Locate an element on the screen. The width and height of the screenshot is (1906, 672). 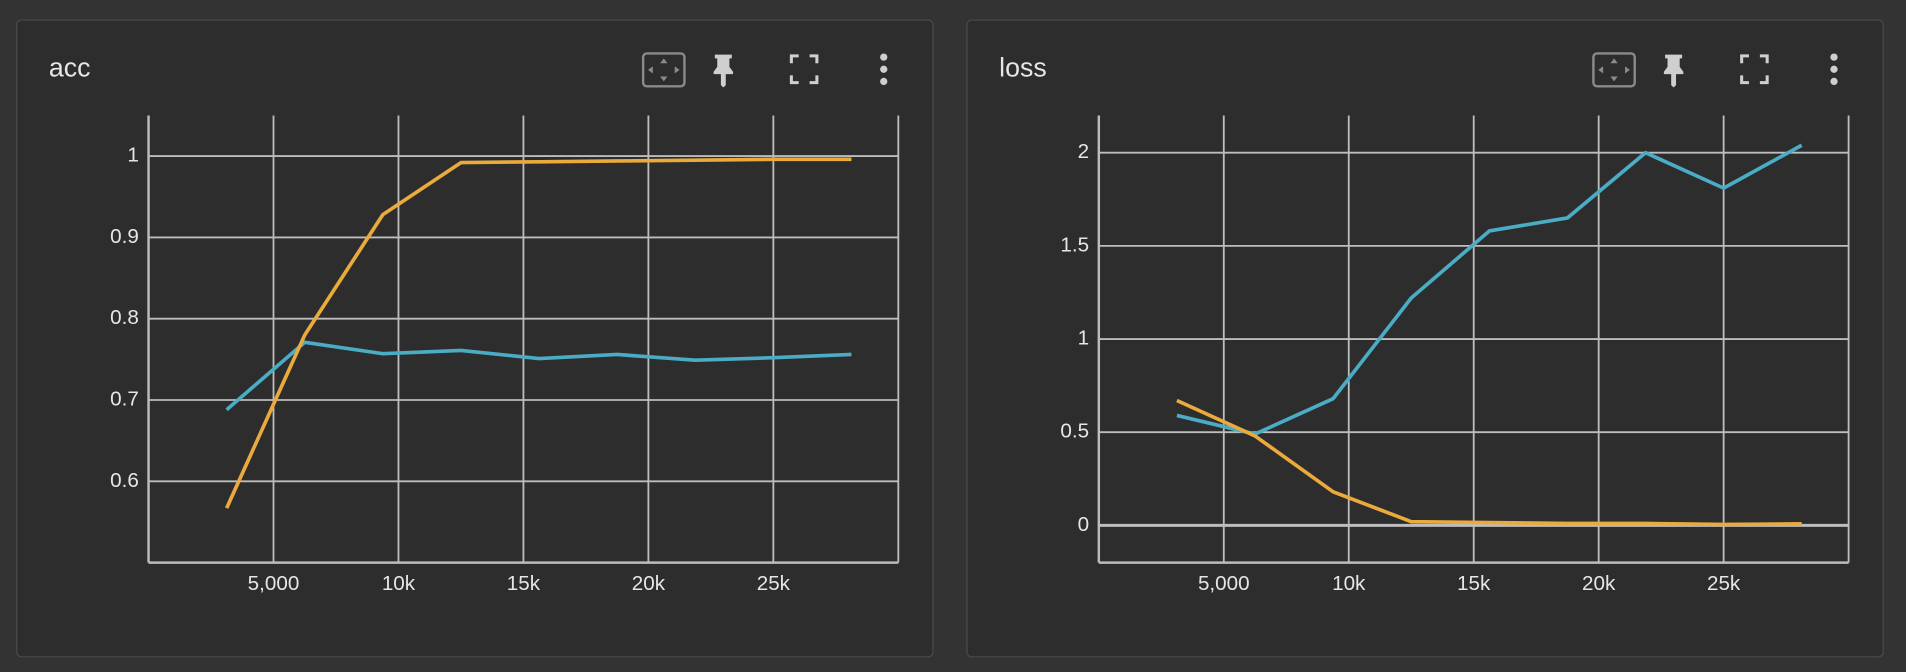
chart-title: loss is located at coordinates (1023, 67).